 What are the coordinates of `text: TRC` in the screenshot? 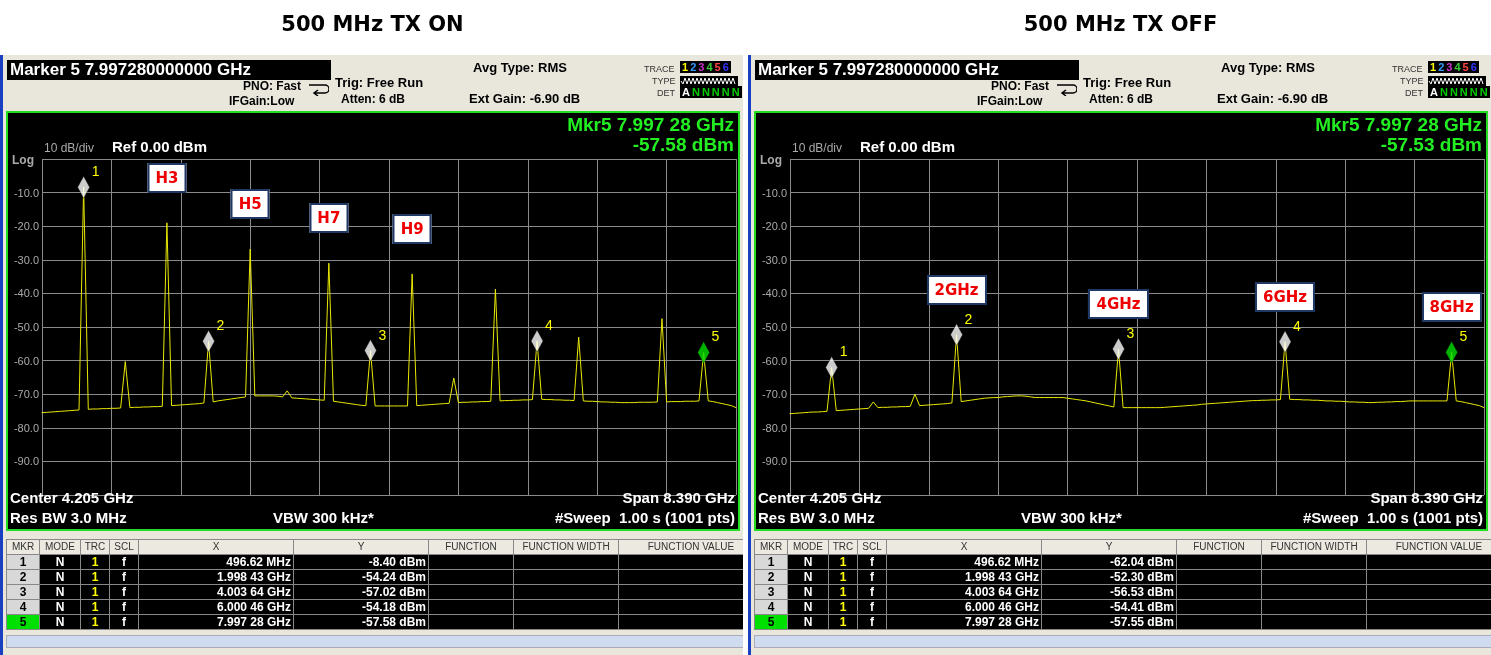 It's located at (843, 547).